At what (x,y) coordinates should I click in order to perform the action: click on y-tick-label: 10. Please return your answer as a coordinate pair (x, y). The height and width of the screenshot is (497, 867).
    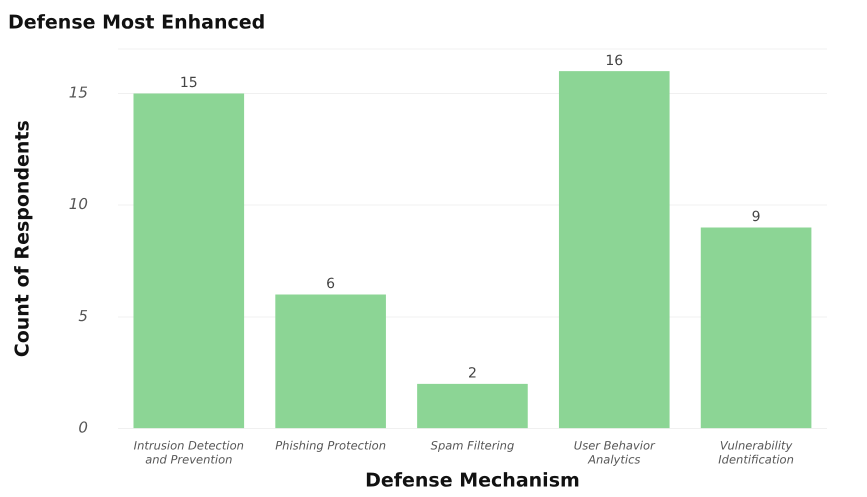
    Looking at the image, I should click on (78, 204).